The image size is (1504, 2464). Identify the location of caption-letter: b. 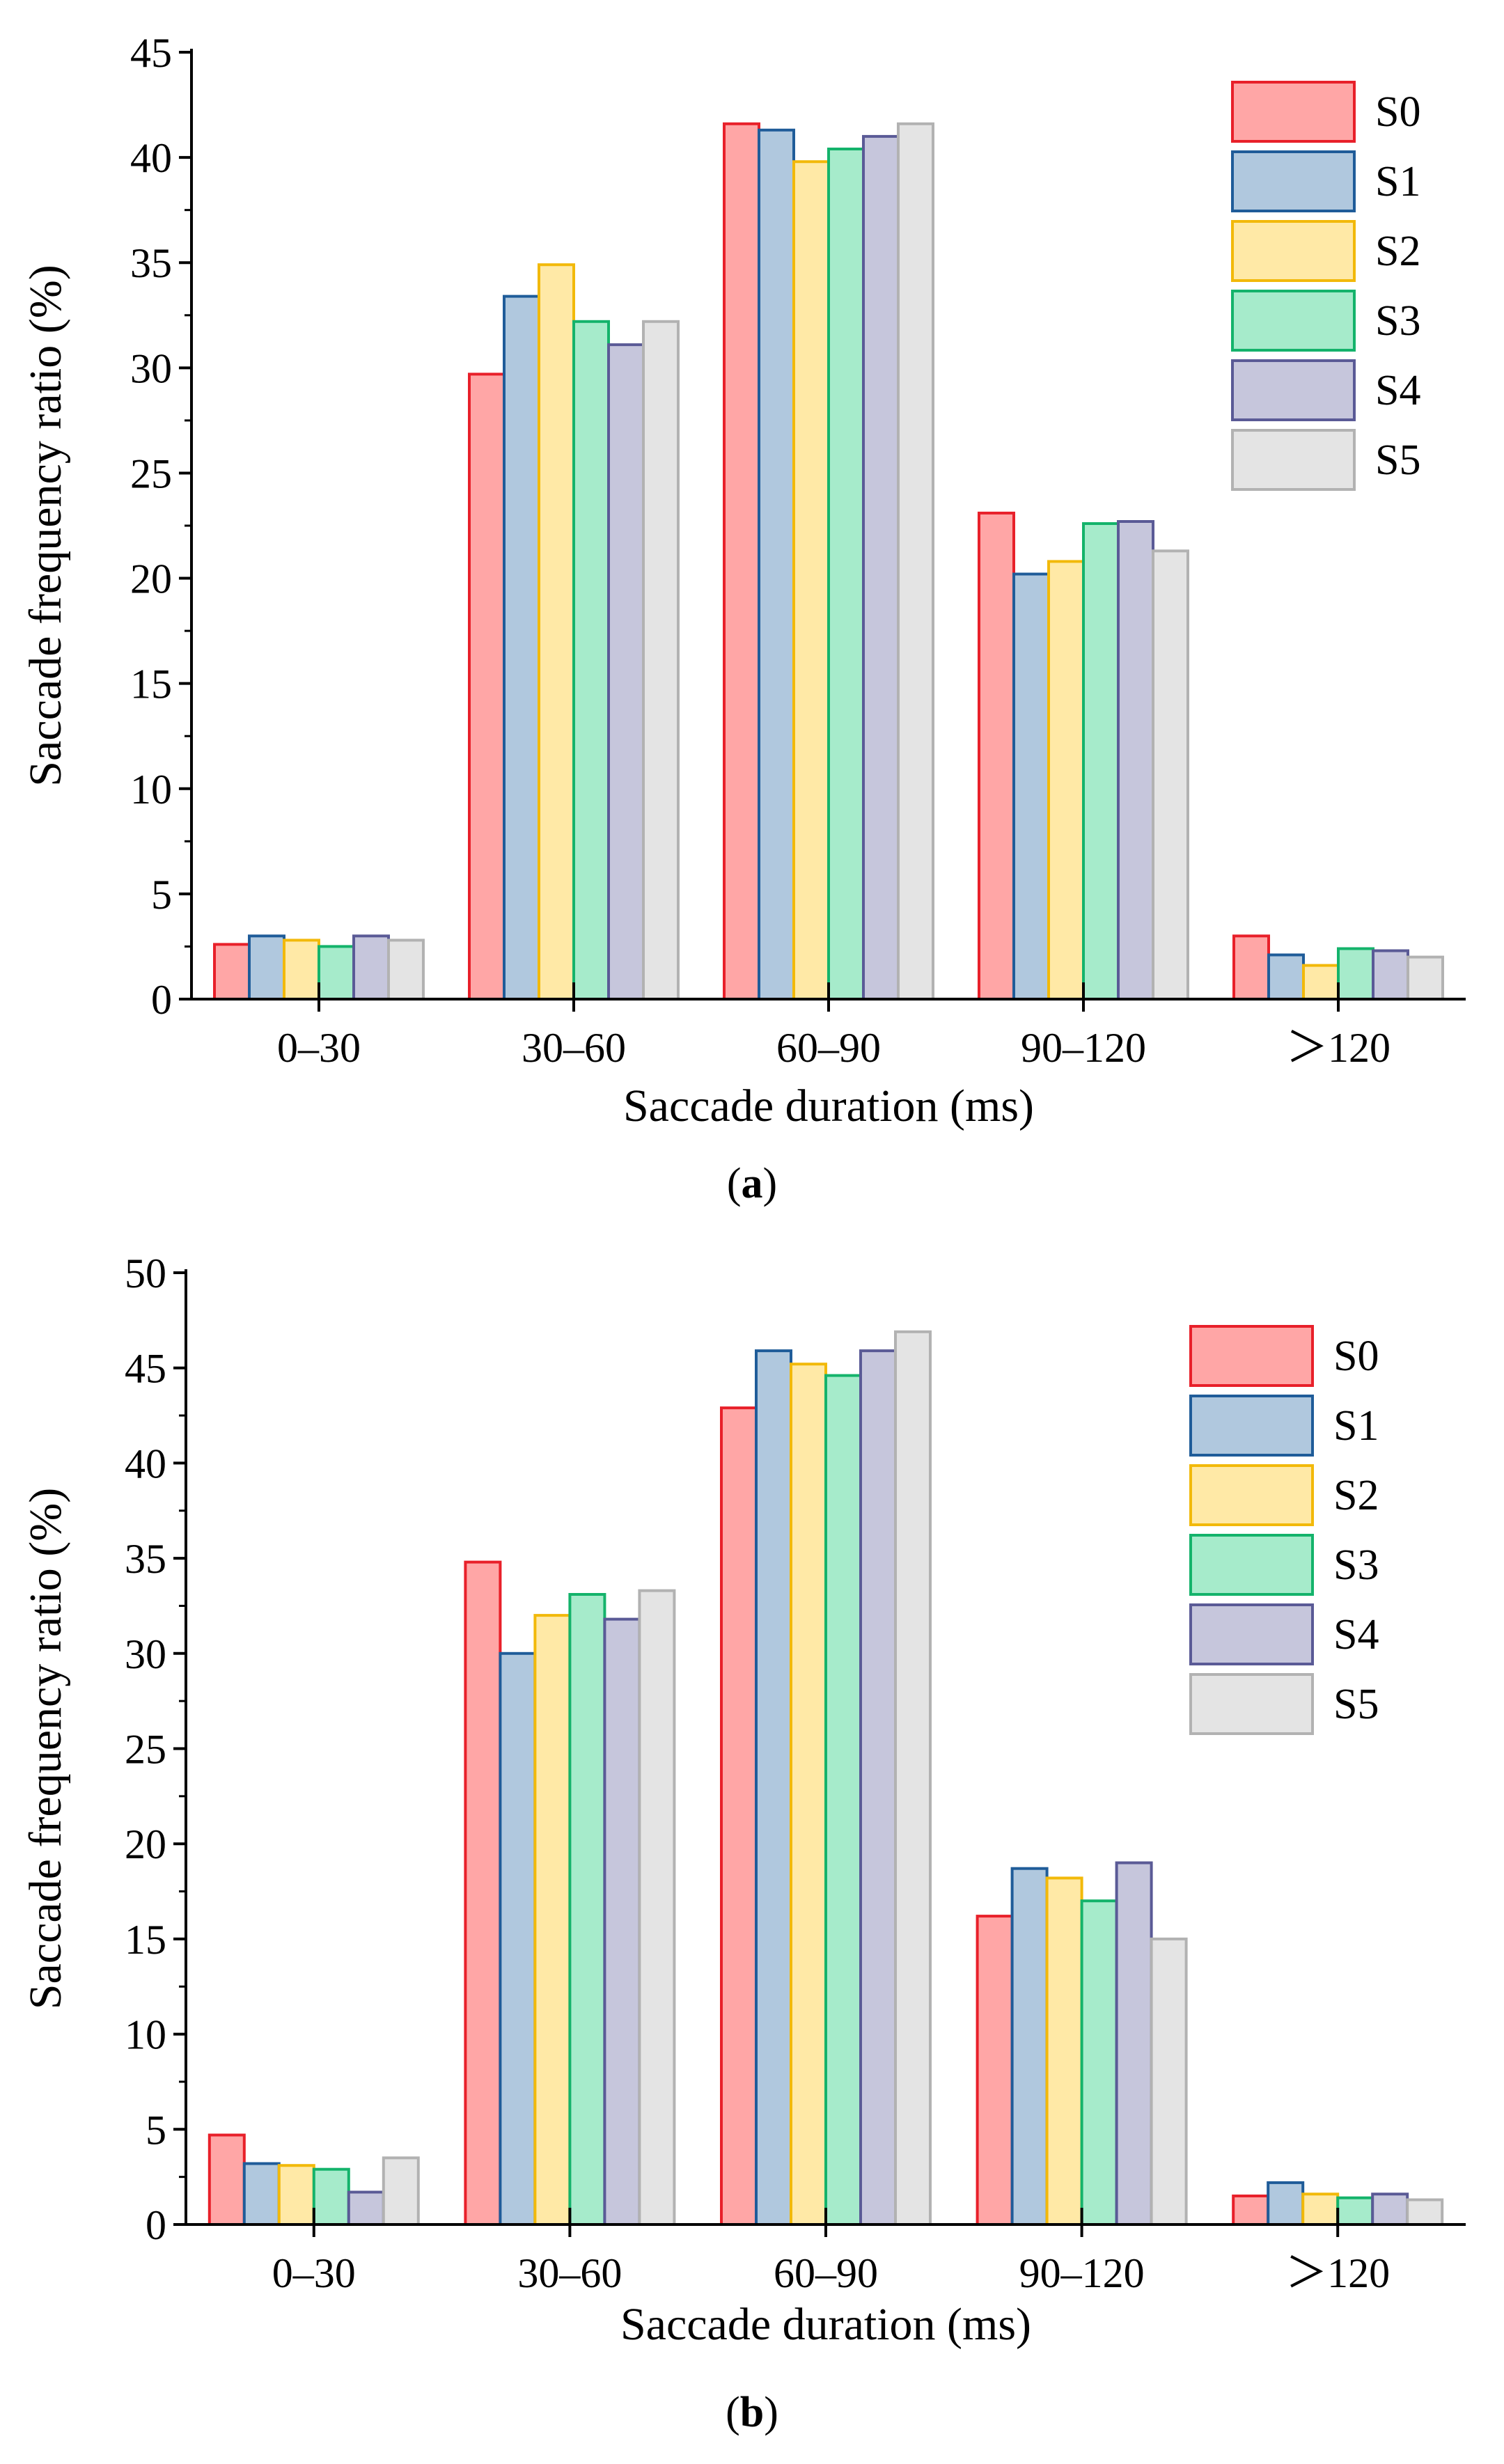
(752, 2412).